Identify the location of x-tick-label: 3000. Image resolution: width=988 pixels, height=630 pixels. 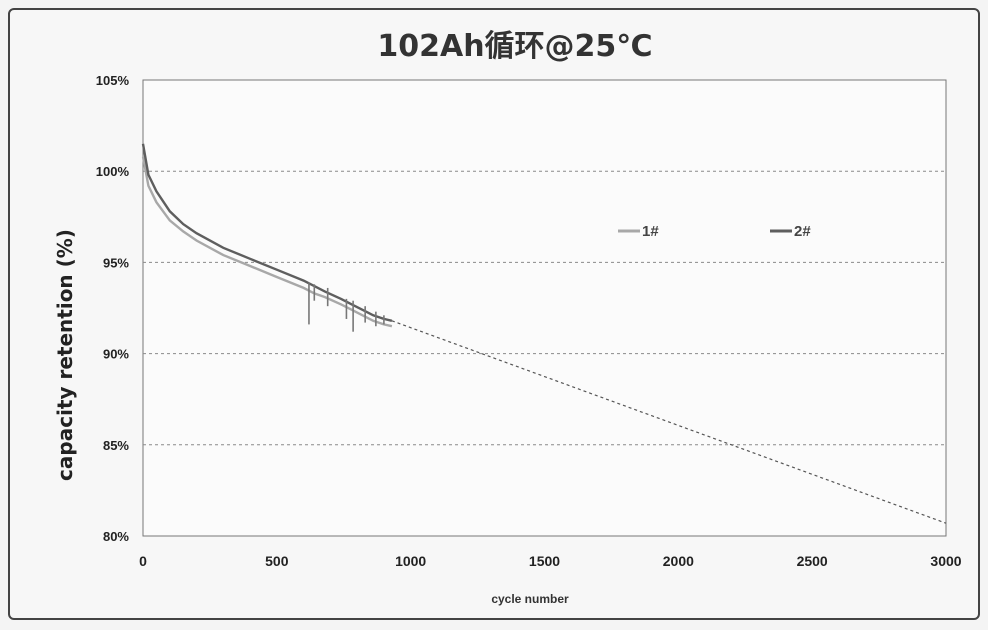
(945, 561).